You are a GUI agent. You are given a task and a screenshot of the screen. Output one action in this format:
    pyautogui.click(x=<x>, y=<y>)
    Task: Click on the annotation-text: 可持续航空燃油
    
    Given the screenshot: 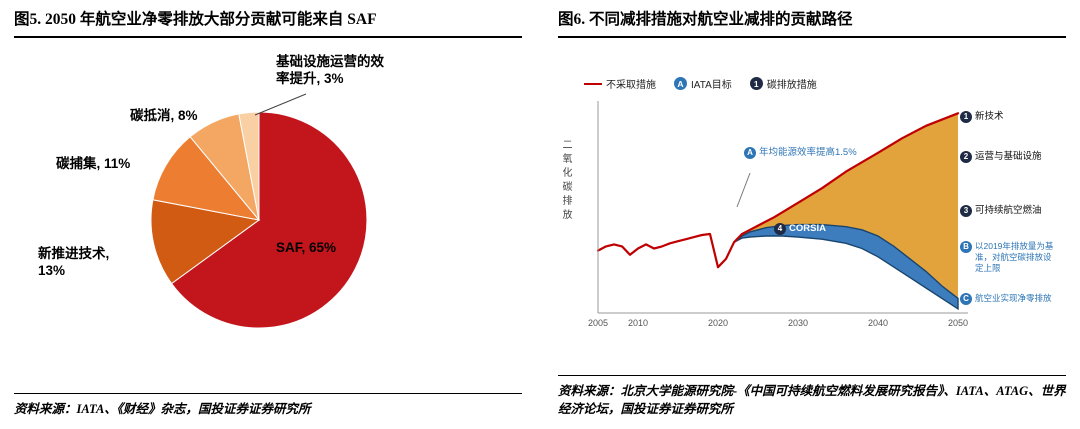 What is the action you would take?
    pyautogui.click(x=1008, y=211)
    